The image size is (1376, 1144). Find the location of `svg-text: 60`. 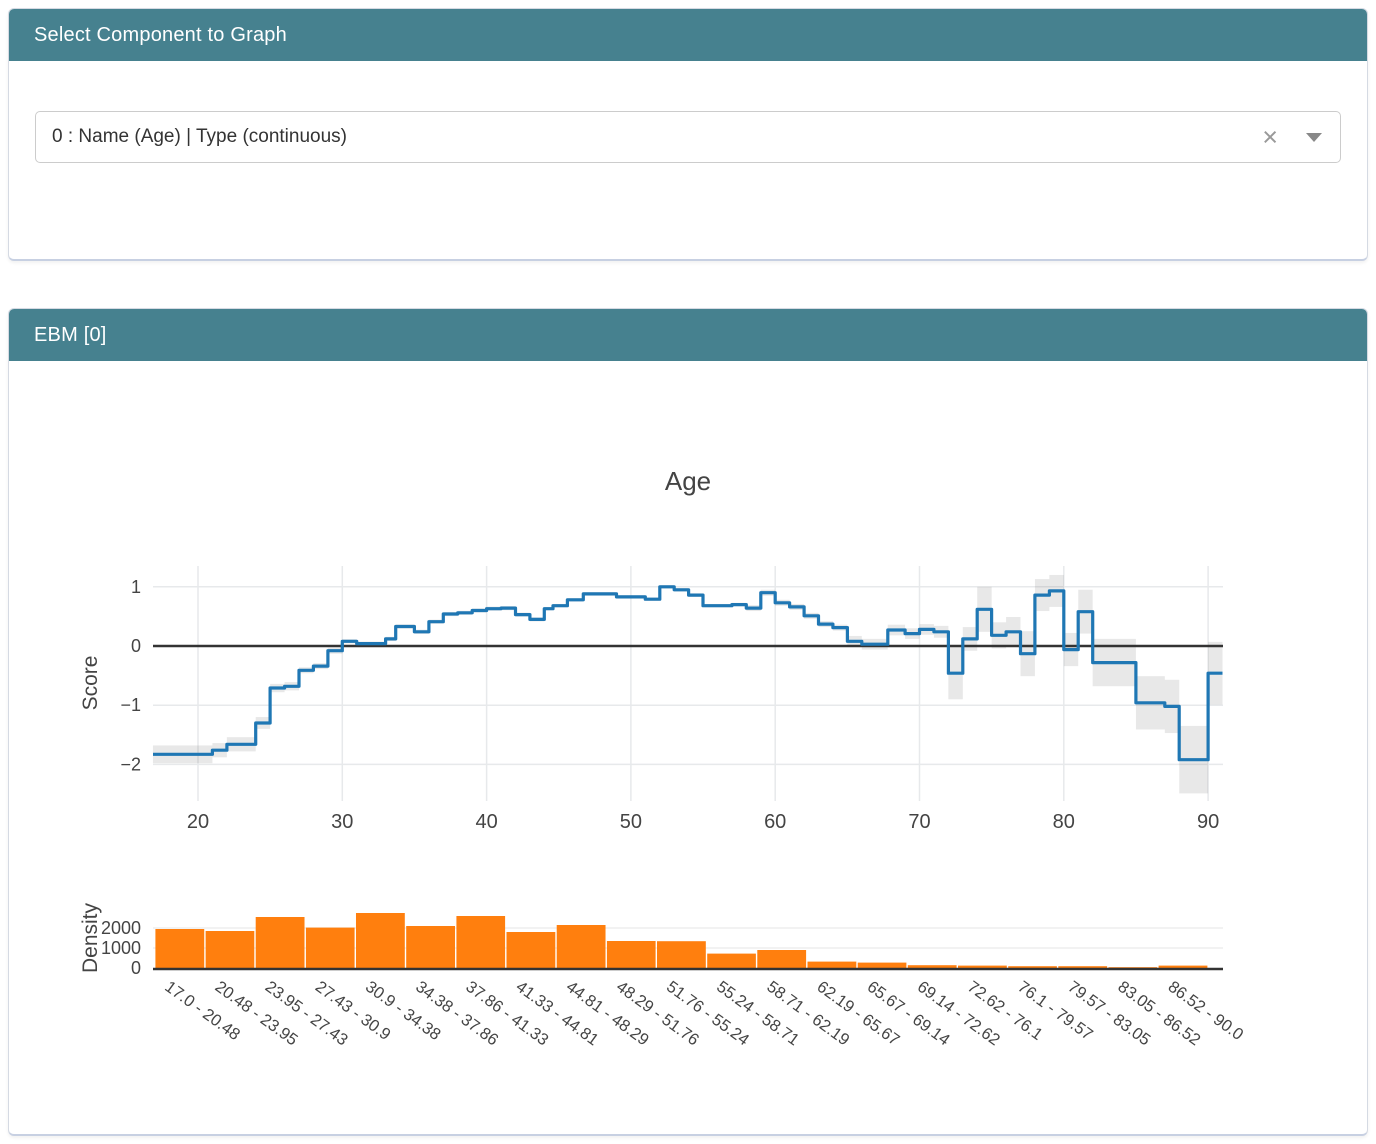

svg-text: 60 is located at coordinates (775, 822).